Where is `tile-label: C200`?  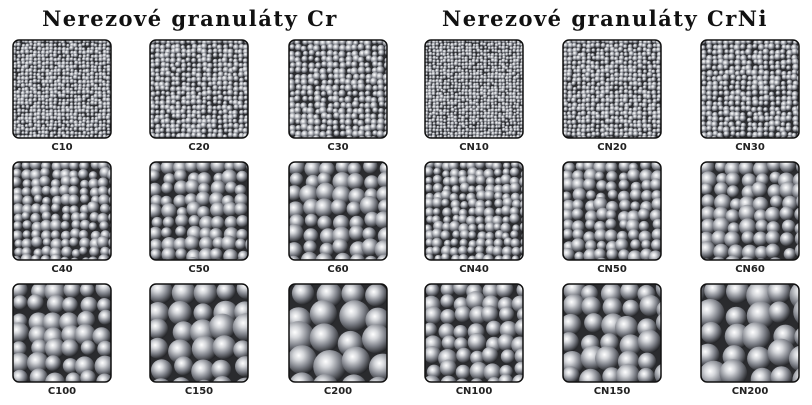 tile-label: C200 is located at coordinates (338, 391).